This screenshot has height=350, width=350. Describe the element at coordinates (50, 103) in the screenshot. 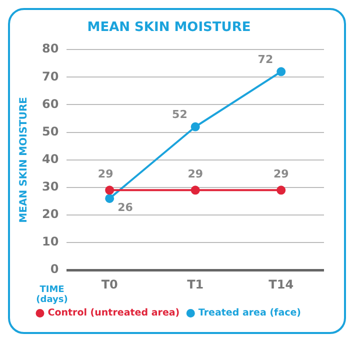

I see `y-tick-label: 60` at that location.